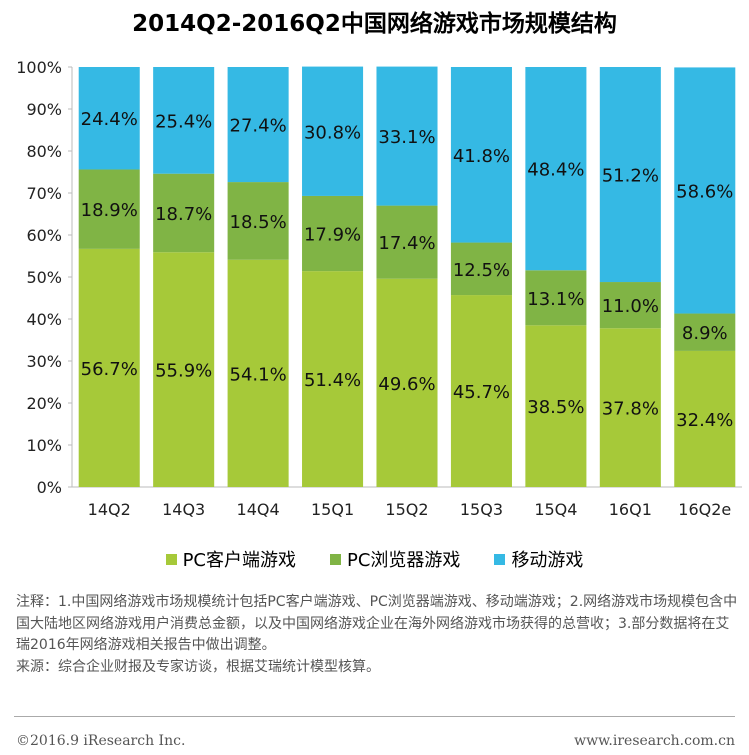 The width and height of the screenshot is (749, 755). Describe the element at coordinates (555, 509) in the screenshot. I see `x-tick-label: 15Q4` at that location.